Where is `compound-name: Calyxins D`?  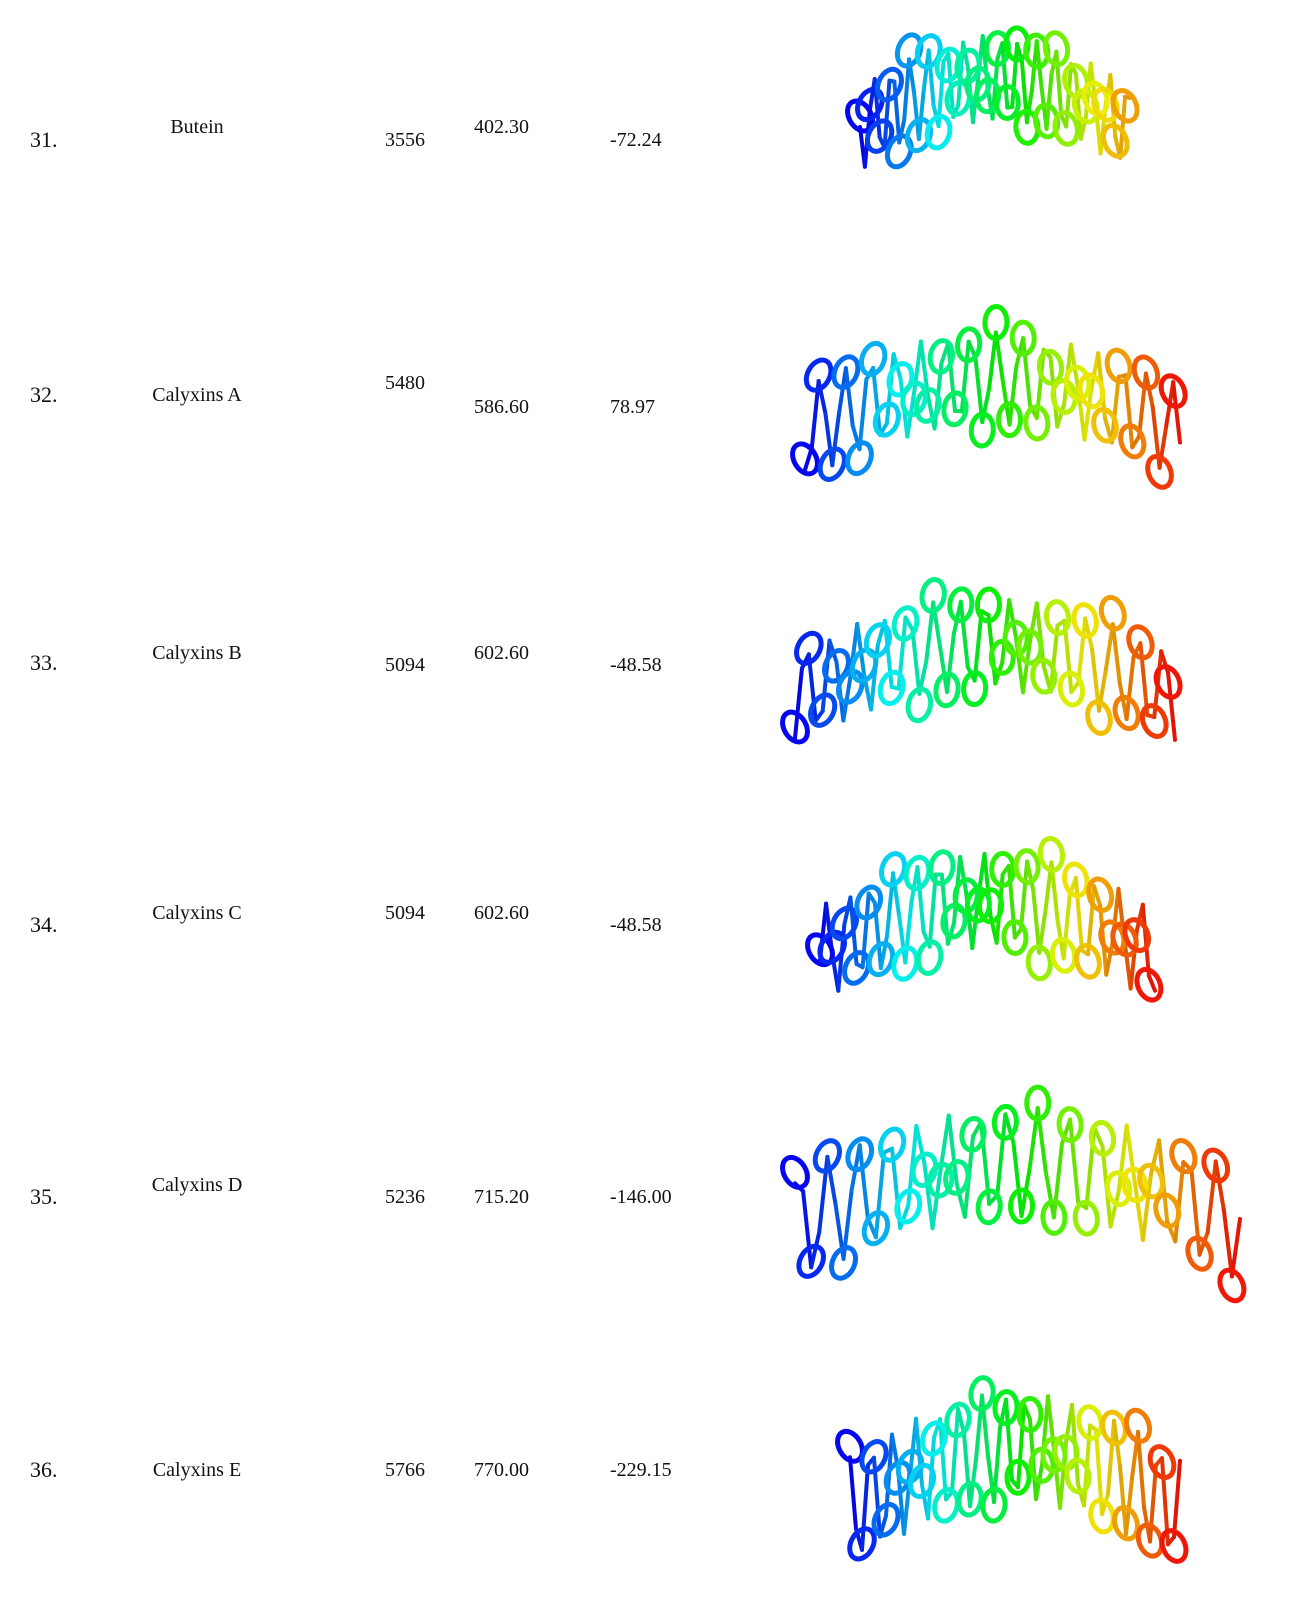
compound-name: Calyxins D is located at coordinates (197, 1185).